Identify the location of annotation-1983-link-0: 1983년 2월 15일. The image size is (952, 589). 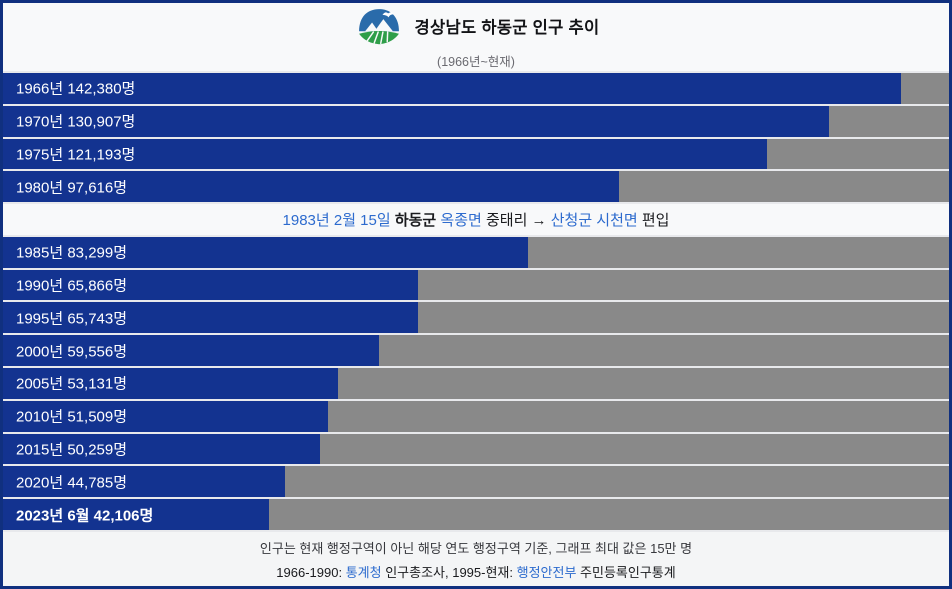
(336, 221).